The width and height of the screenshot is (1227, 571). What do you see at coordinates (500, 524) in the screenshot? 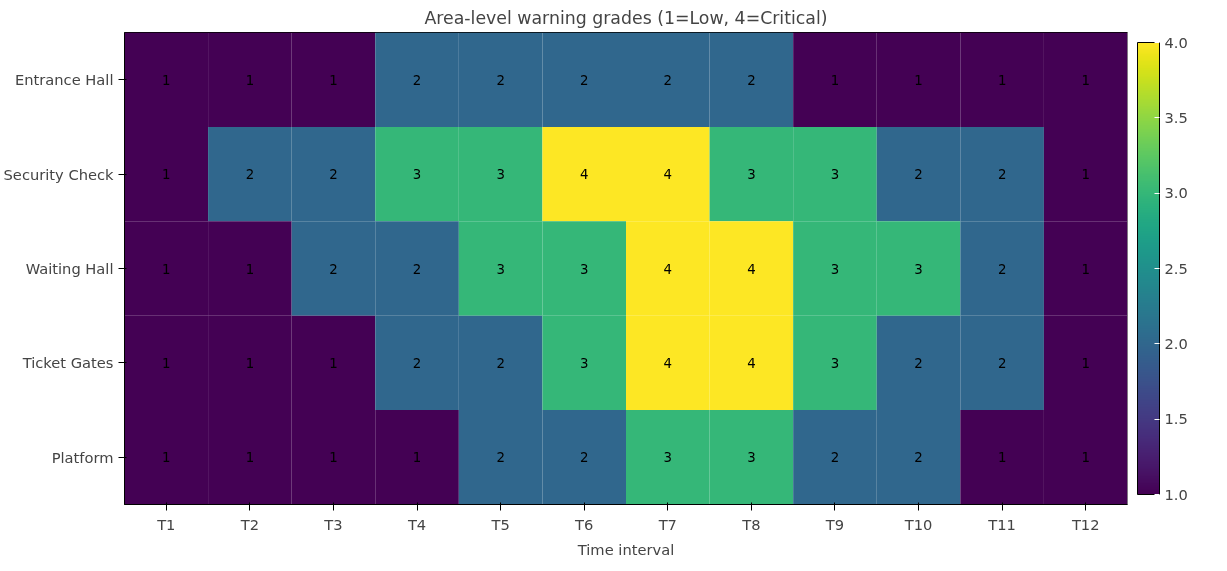
I see `x-tick-label: T5` at bounding box center [500, 524].